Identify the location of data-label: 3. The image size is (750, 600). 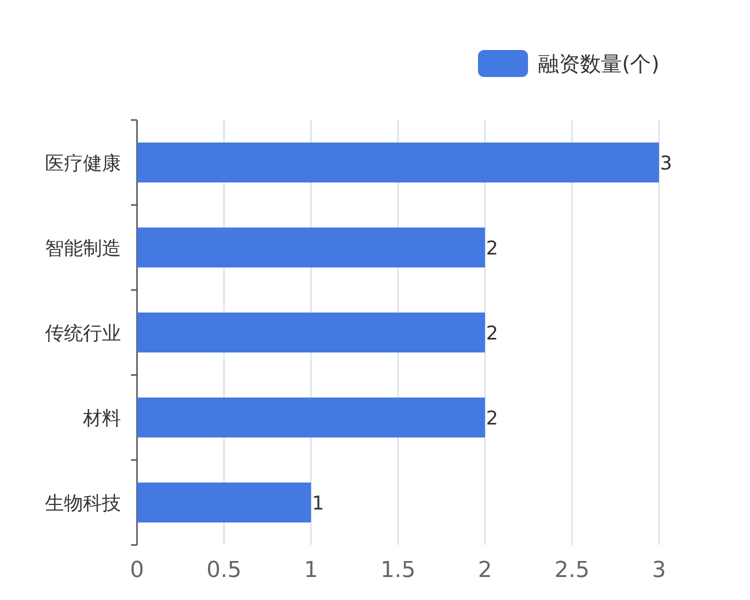
(666, 163).